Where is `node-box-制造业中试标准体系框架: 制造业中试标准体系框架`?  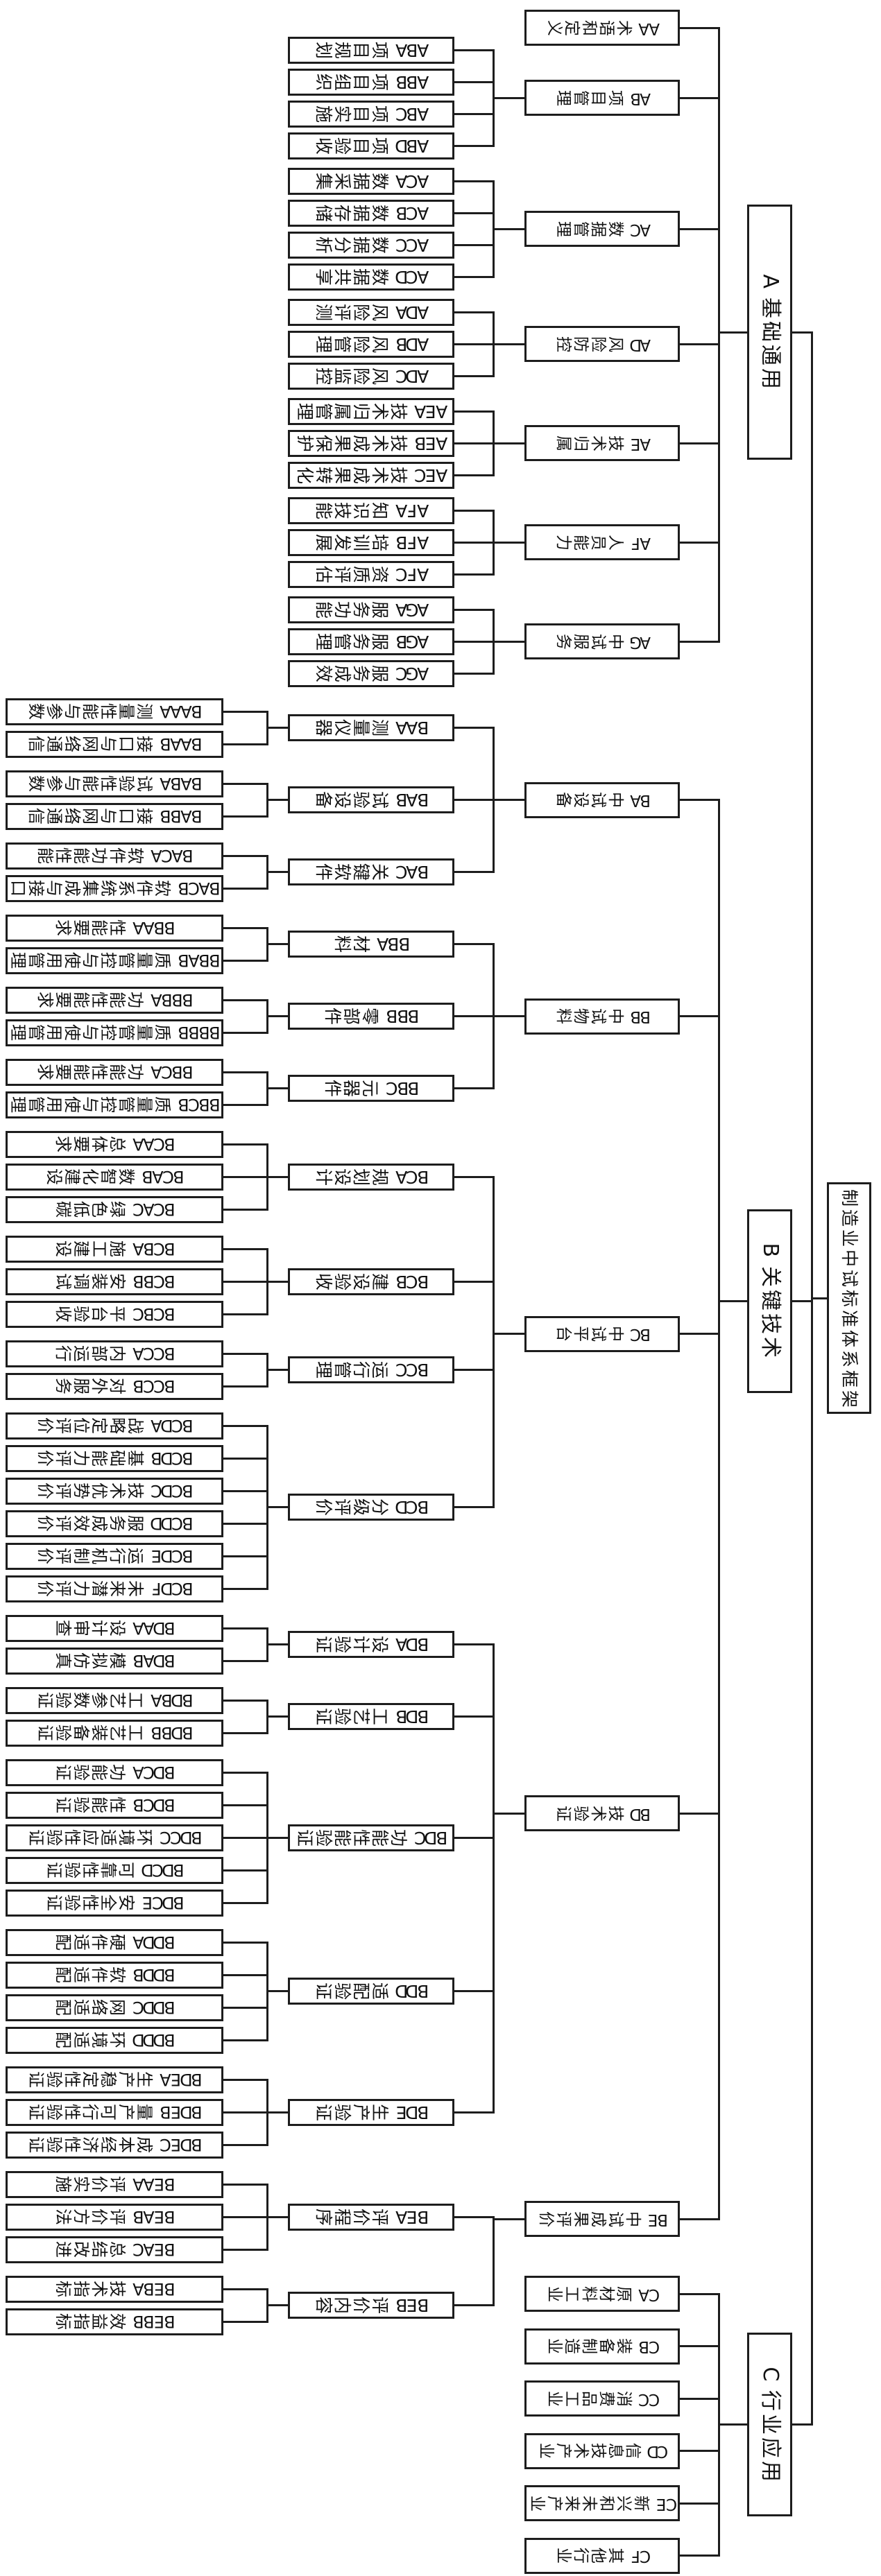
node-box-制造业中试标准体系框架: 制造业中试标准体系框架 is located at coordinates (849, 1298).